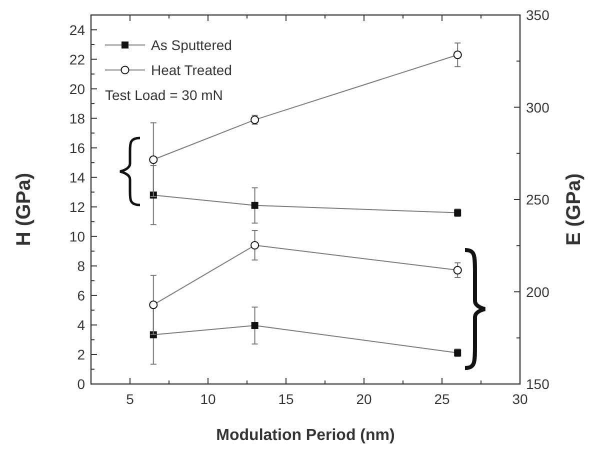 Image resolution: width=593 pixels, height=450 pixels. I want to click on y-tick-label: 12, so click(77, 206).